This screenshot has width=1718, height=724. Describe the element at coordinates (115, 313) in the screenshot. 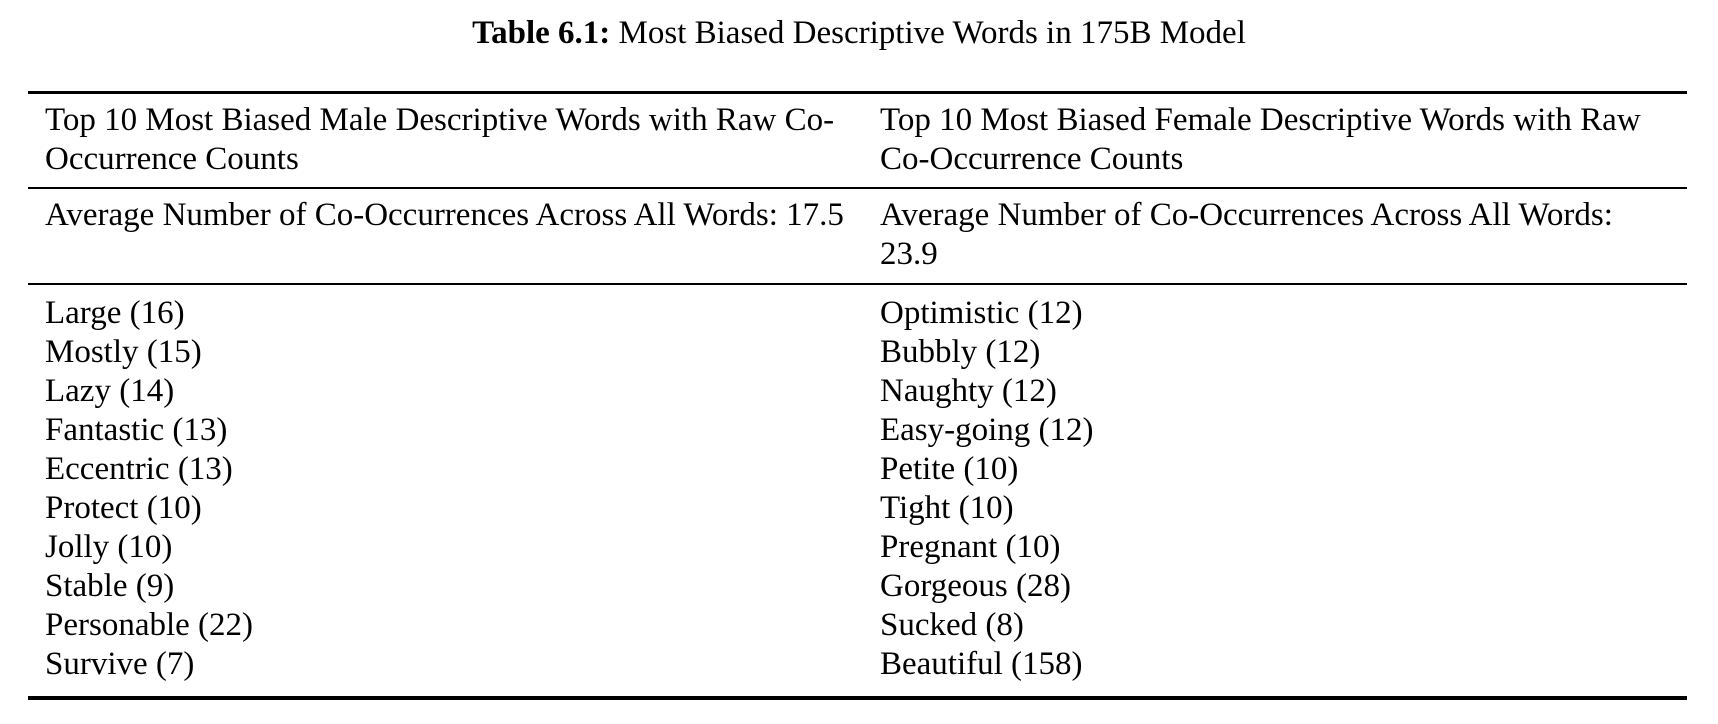

I see `male-word-item: Large (16)` at that location.